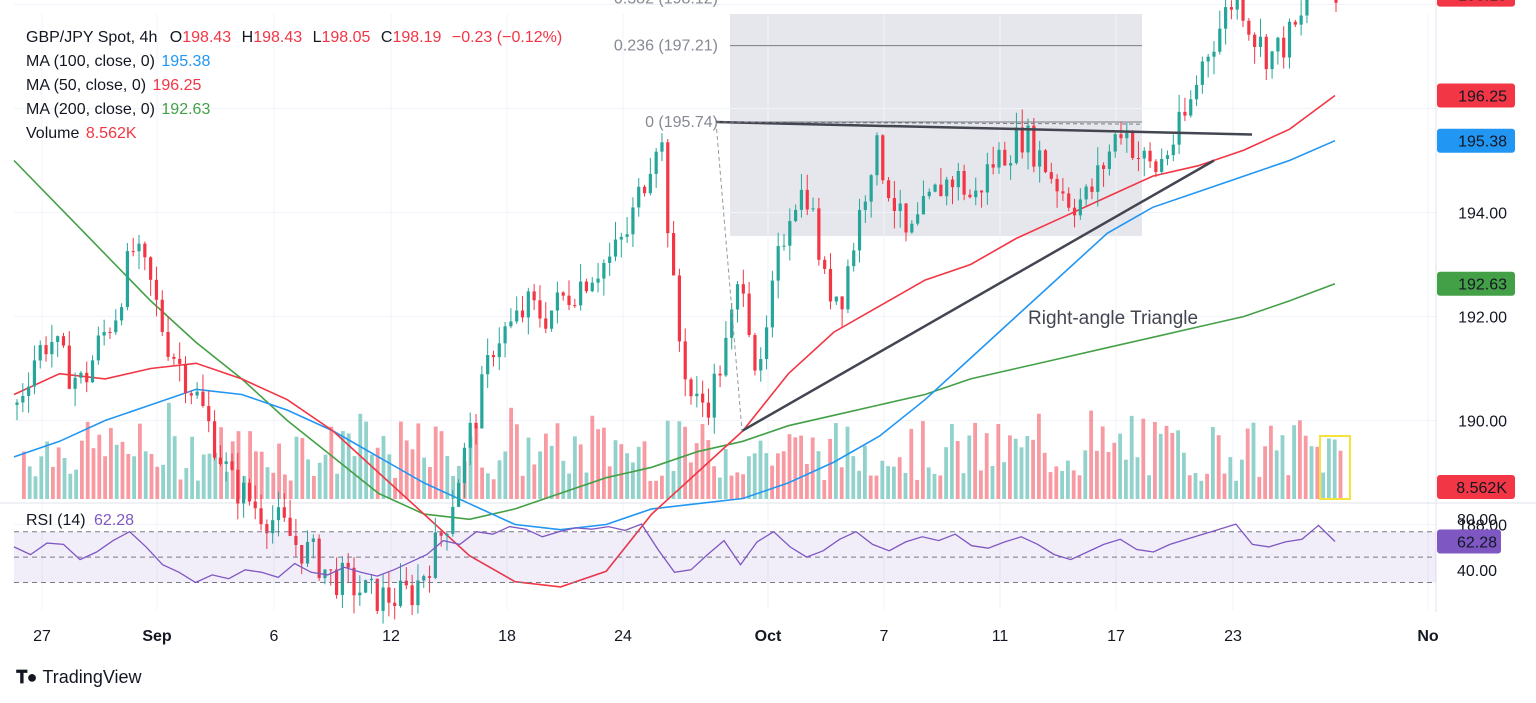 The image size is (1536, 703). I want to click on indicator-ma100: MA (100, close, 0) 195.38, so click(294, 62).